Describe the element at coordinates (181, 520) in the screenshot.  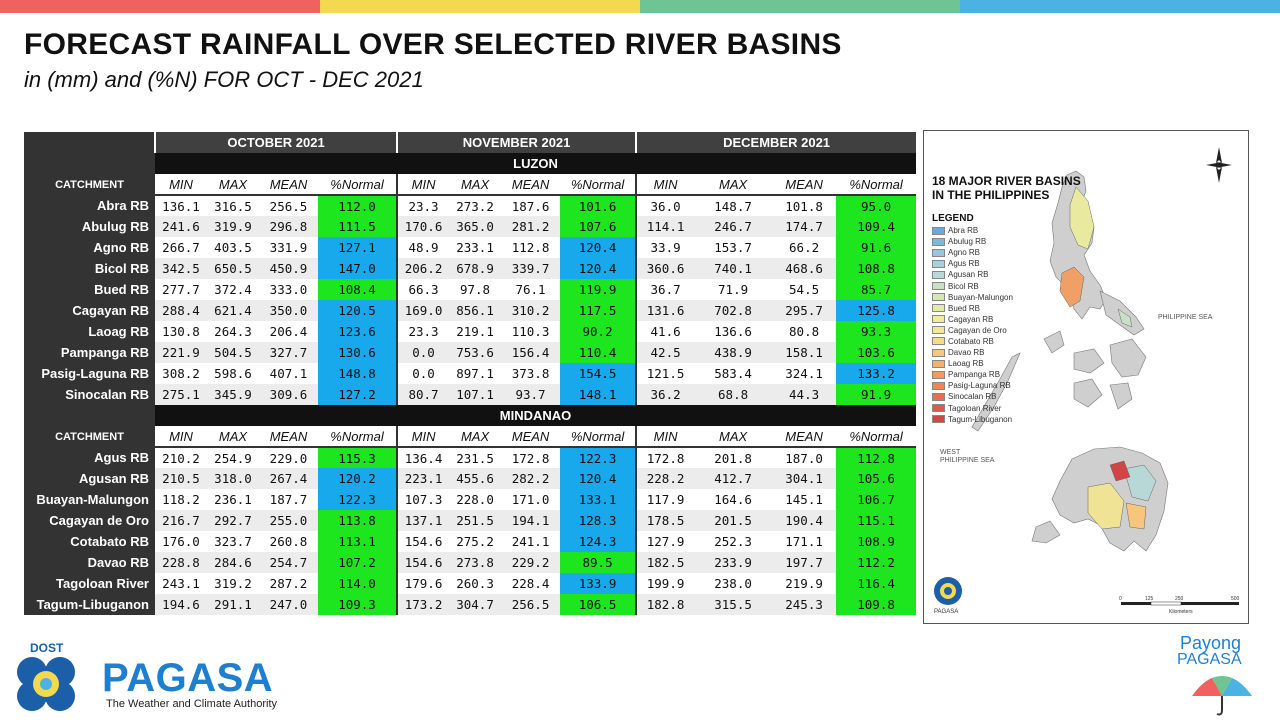
I see `value-cell: 216.7` at that location.